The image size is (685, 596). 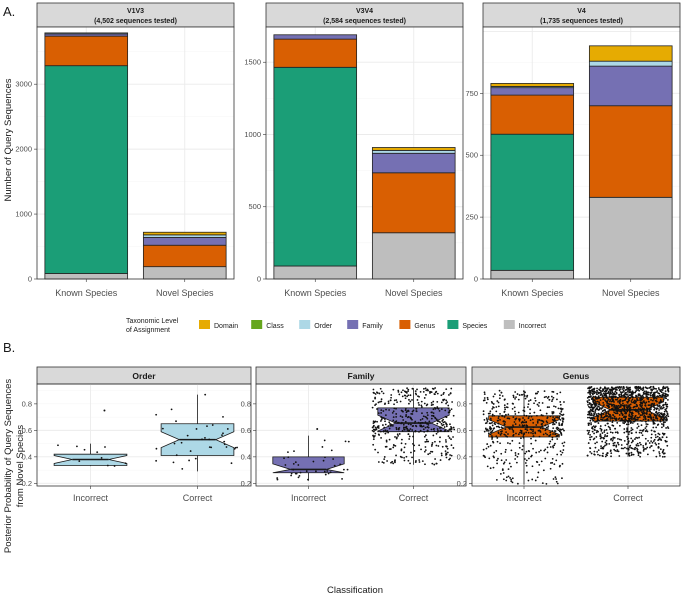 What do you see at coordinates (309, 498) in the screenshot?
I see `x-category-label: Incorrect` at bounding box center [309, 498].